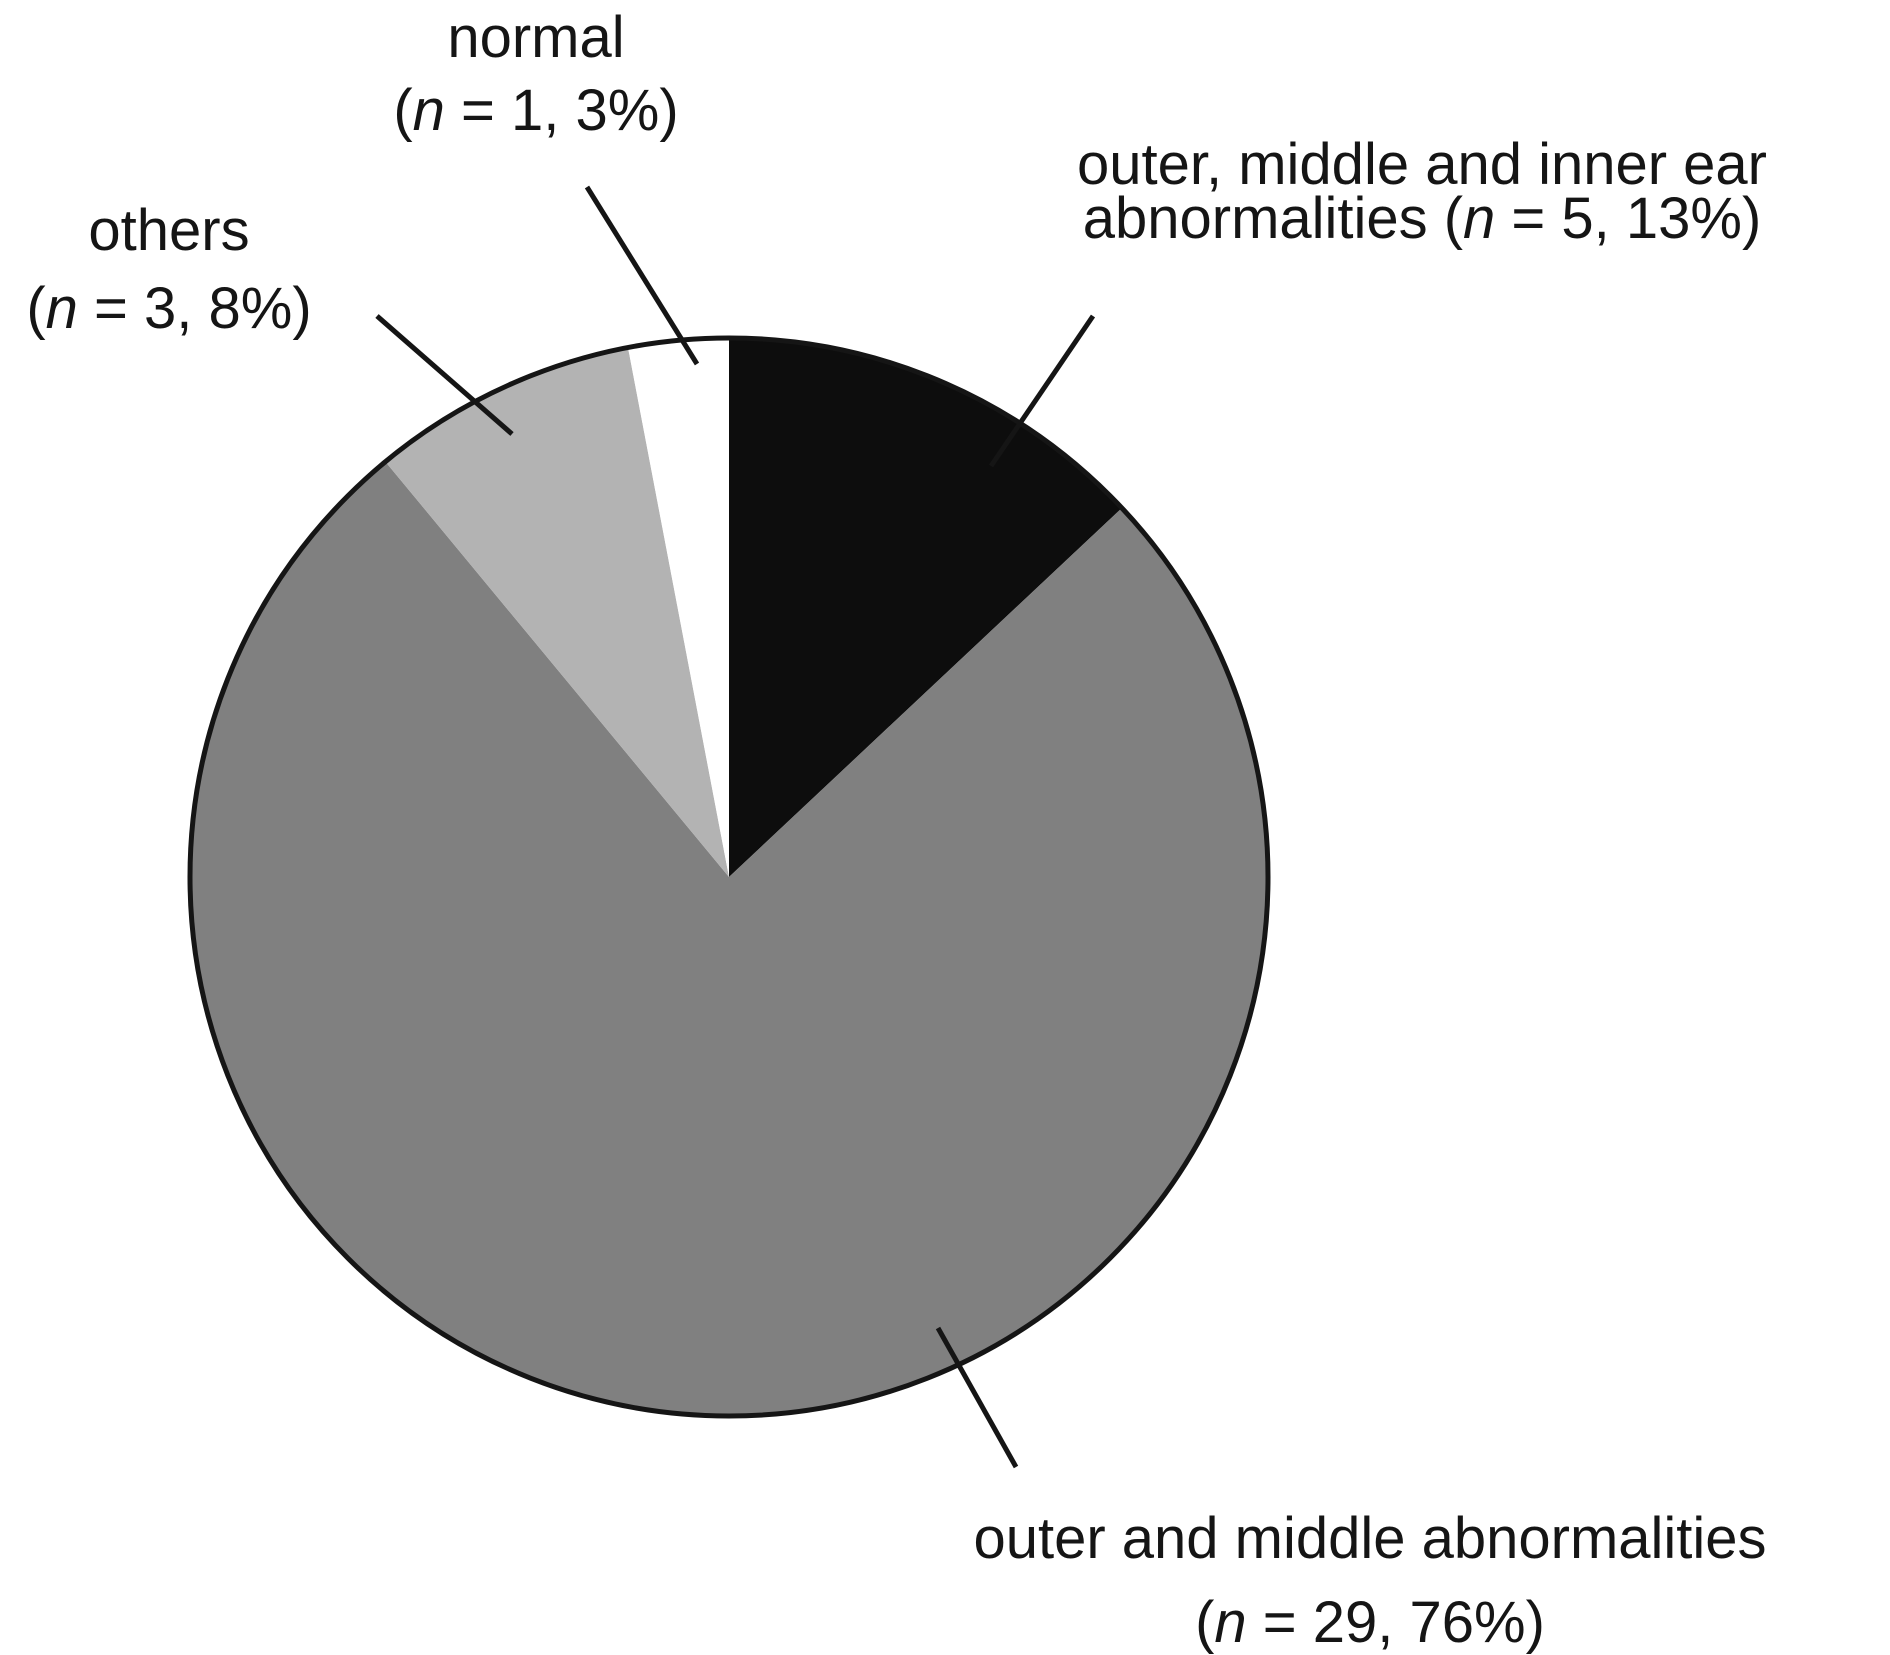 This screenshot has width=1890, height=1655. Describe the element at coordinates (168, 230) in the screenshot. I see `slice-label: others` at that location.